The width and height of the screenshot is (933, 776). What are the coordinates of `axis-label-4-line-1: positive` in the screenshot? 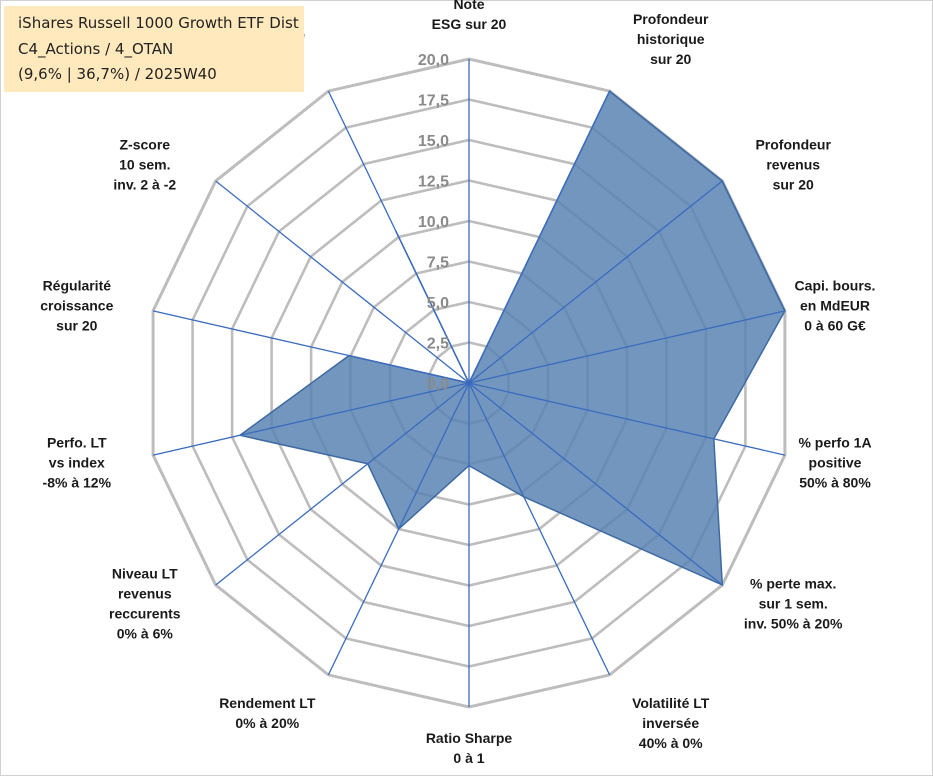 It's located at (835, 462).